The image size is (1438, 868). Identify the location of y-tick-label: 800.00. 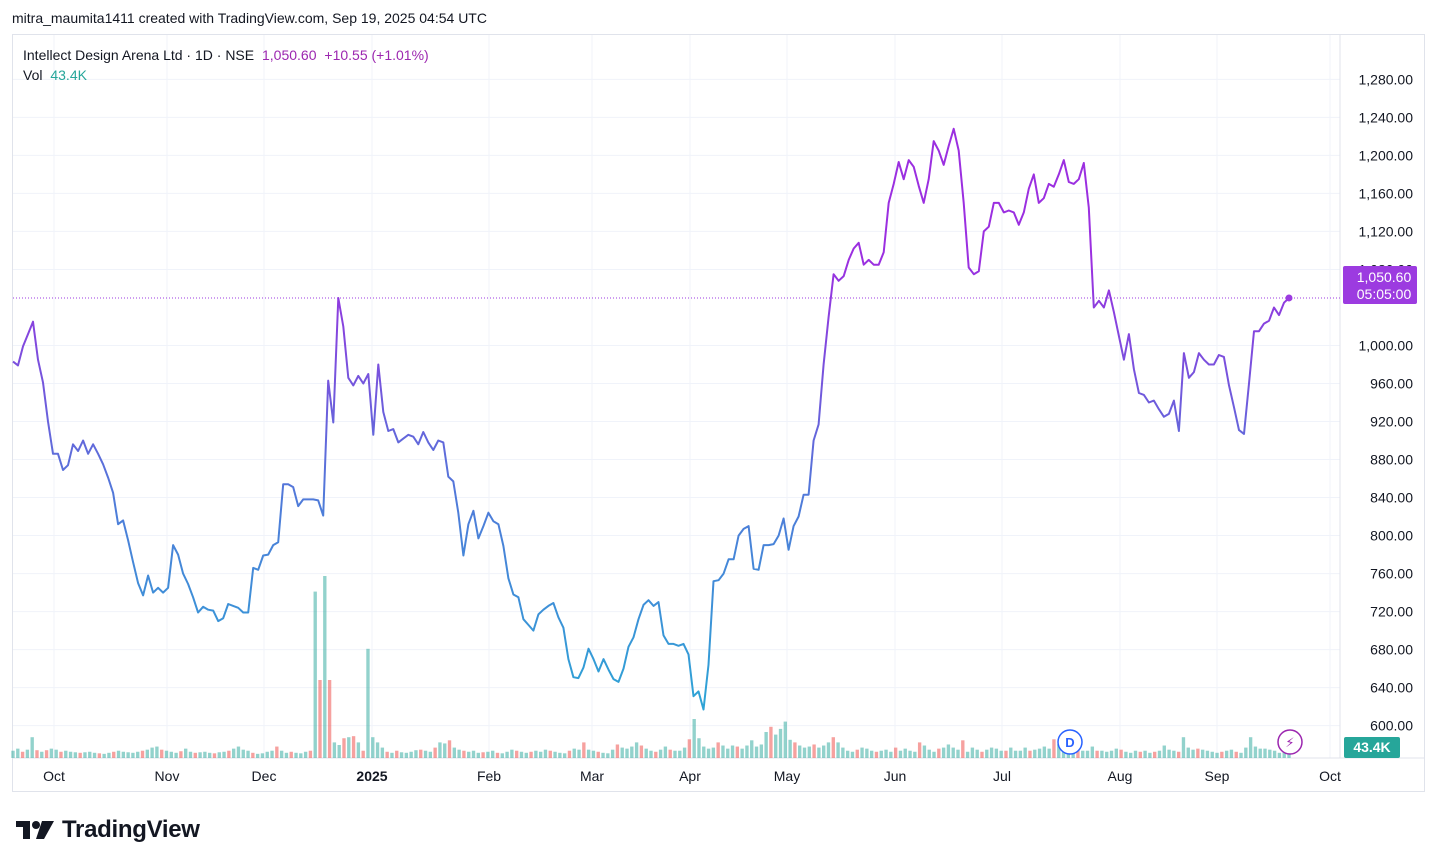
(1391, 536).